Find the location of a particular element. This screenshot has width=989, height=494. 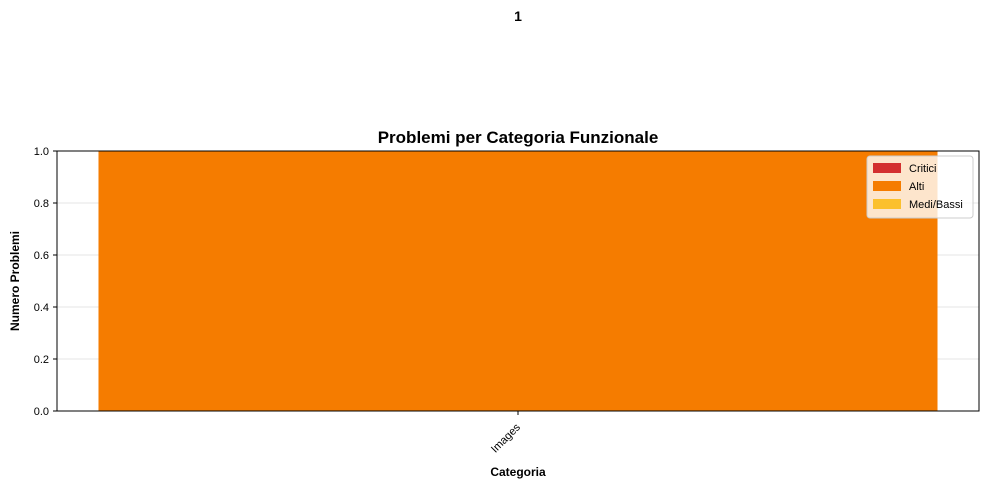

legend-label: Alti is located at coordinates (916, 187).